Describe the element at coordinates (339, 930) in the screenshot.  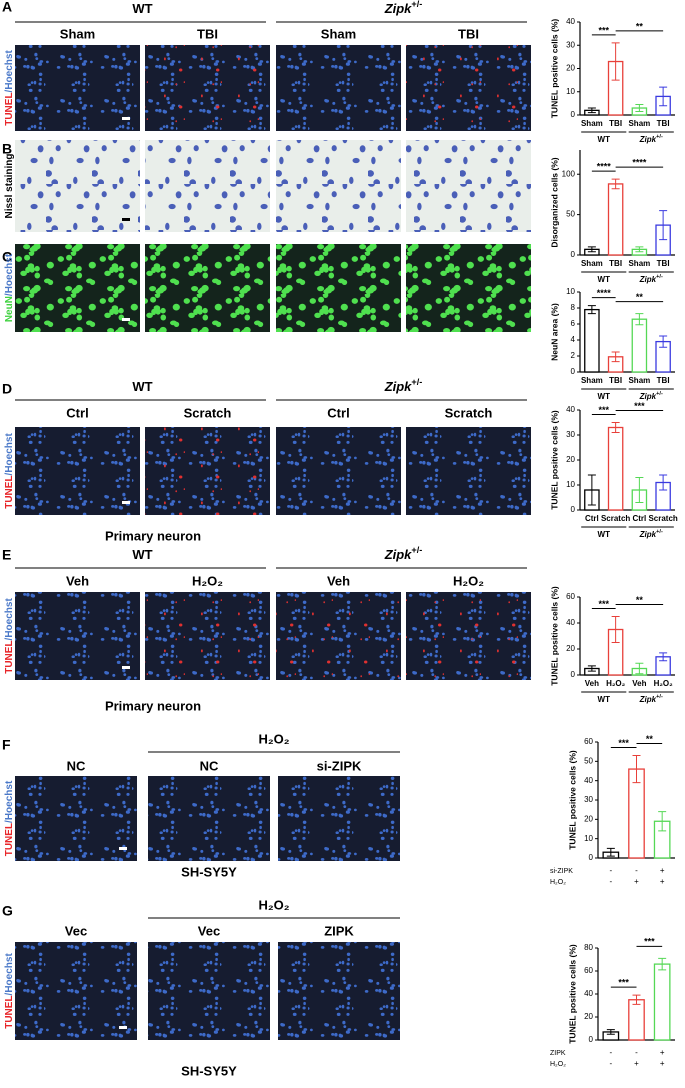
I see `condition-label: ZIPK` at that location.